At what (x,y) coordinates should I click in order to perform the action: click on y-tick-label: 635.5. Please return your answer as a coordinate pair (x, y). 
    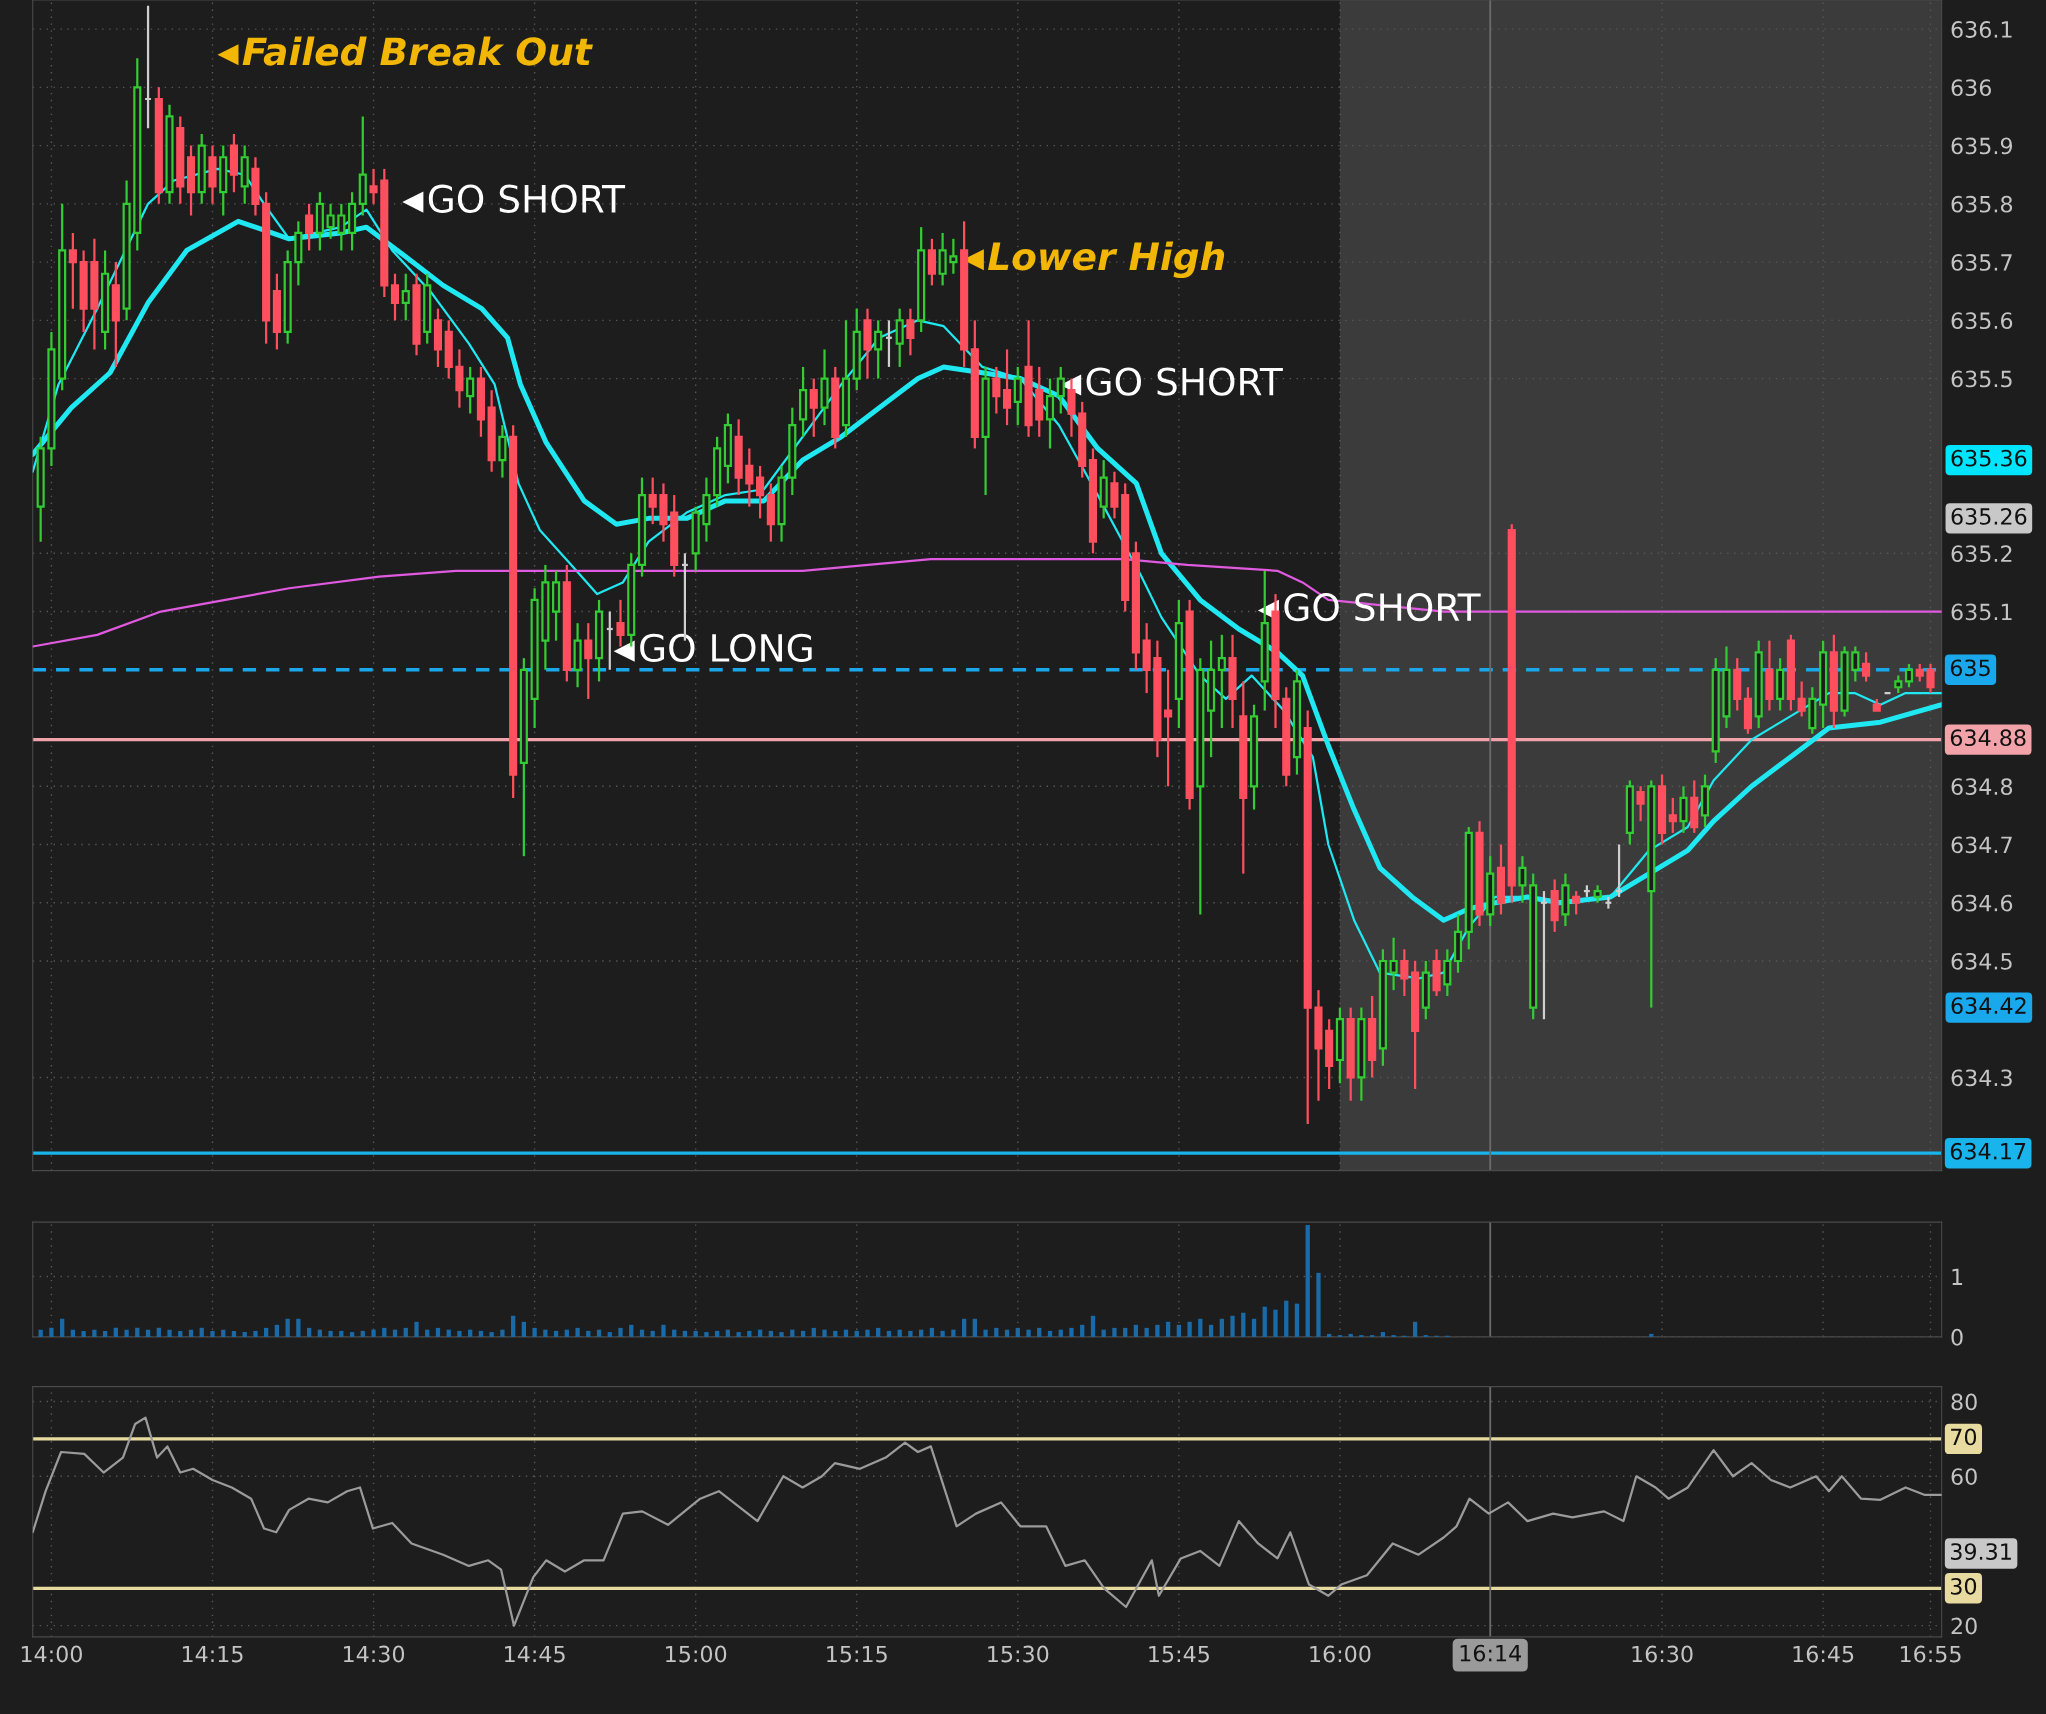
    Looking at the image, I should click on (1981, 379).